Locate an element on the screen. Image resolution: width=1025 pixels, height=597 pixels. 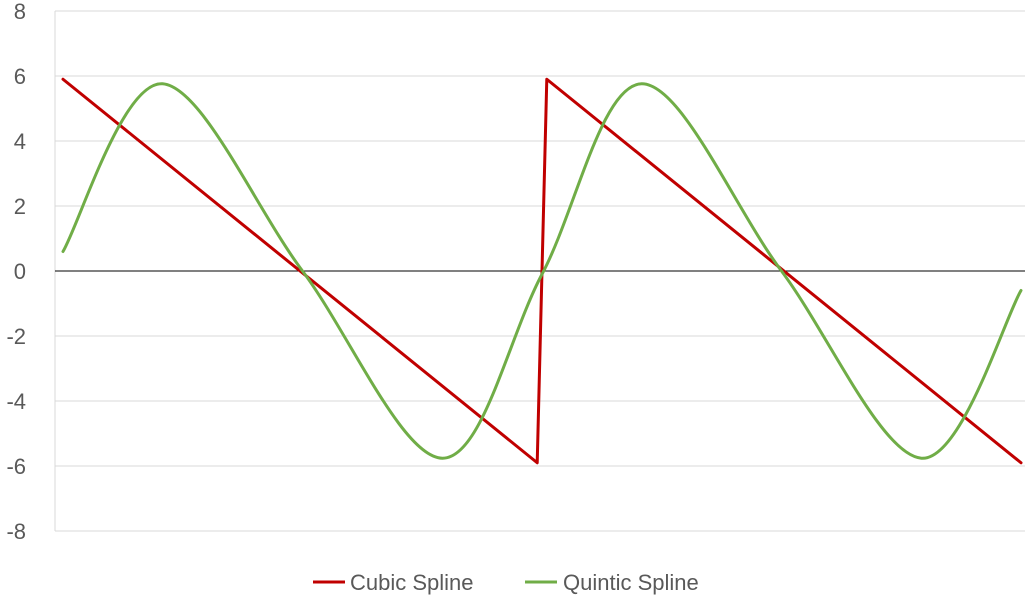
y-tick-label: -2 is located at coordinates (16, 336).